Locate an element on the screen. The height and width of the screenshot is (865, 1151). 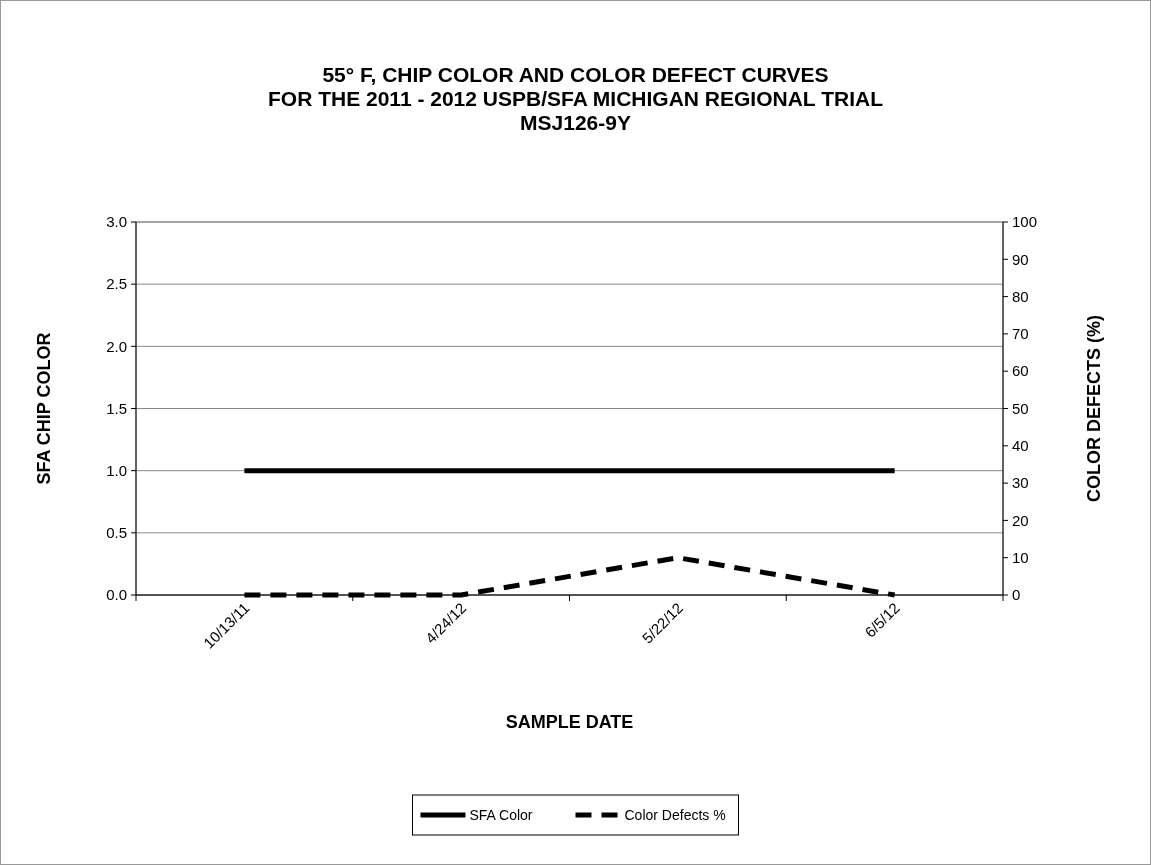
y2-tick-label: 60 is located at coordinates (1020, 371).